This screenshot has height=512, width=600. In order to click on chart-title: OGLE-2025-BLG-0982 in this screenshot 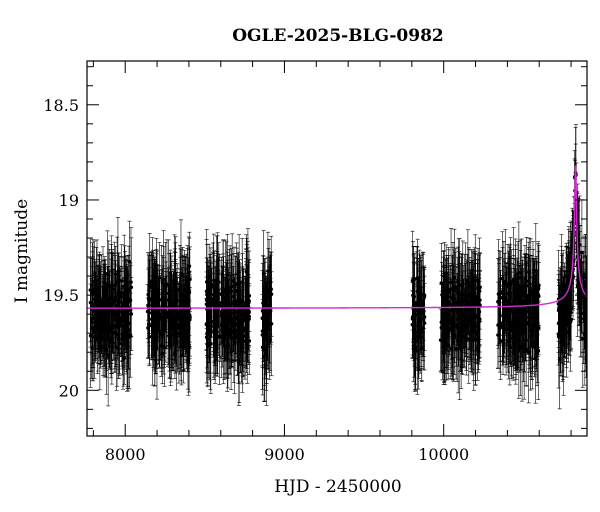, I will do `click(338, 36)`.